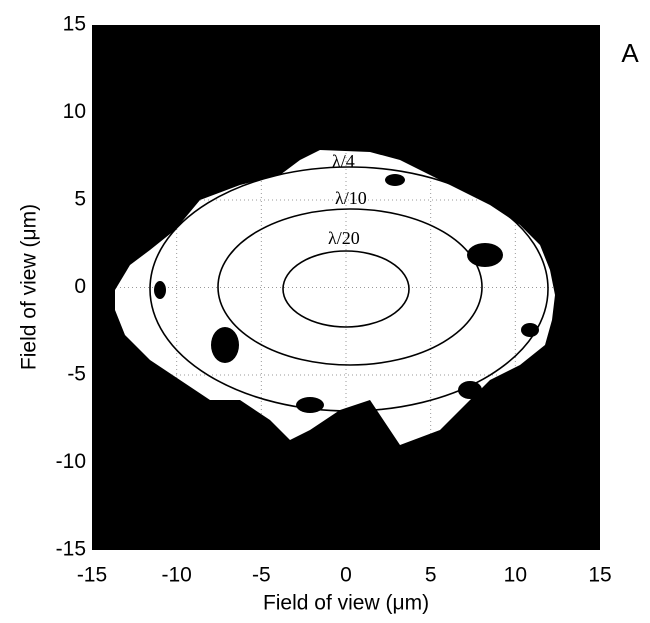 This screenshot has height=623, width=650. What do you see at coordinates (261, 575) in the screenshot?
I see `x-tick-label: -5` at bounding box center [261, 575].